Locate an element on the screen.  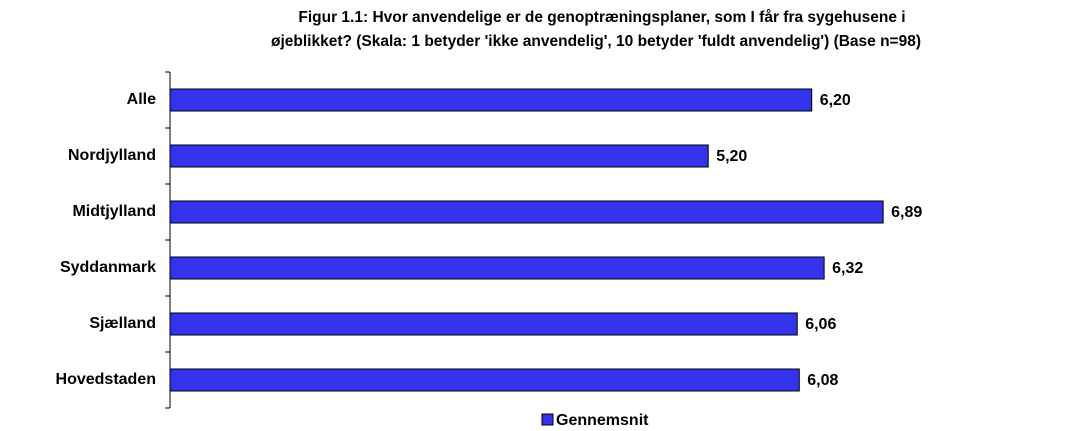
y-tick-label: Hovedstaden is located at coordinates (106, 379).